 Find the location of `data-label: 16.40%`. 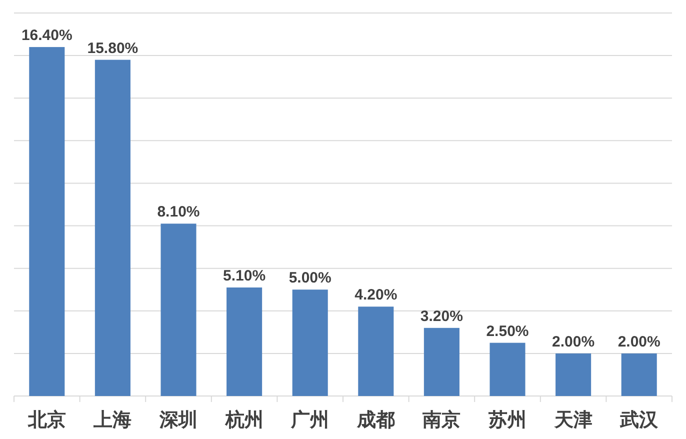

data-label: 16.40% is located at coordinates (46, 35).